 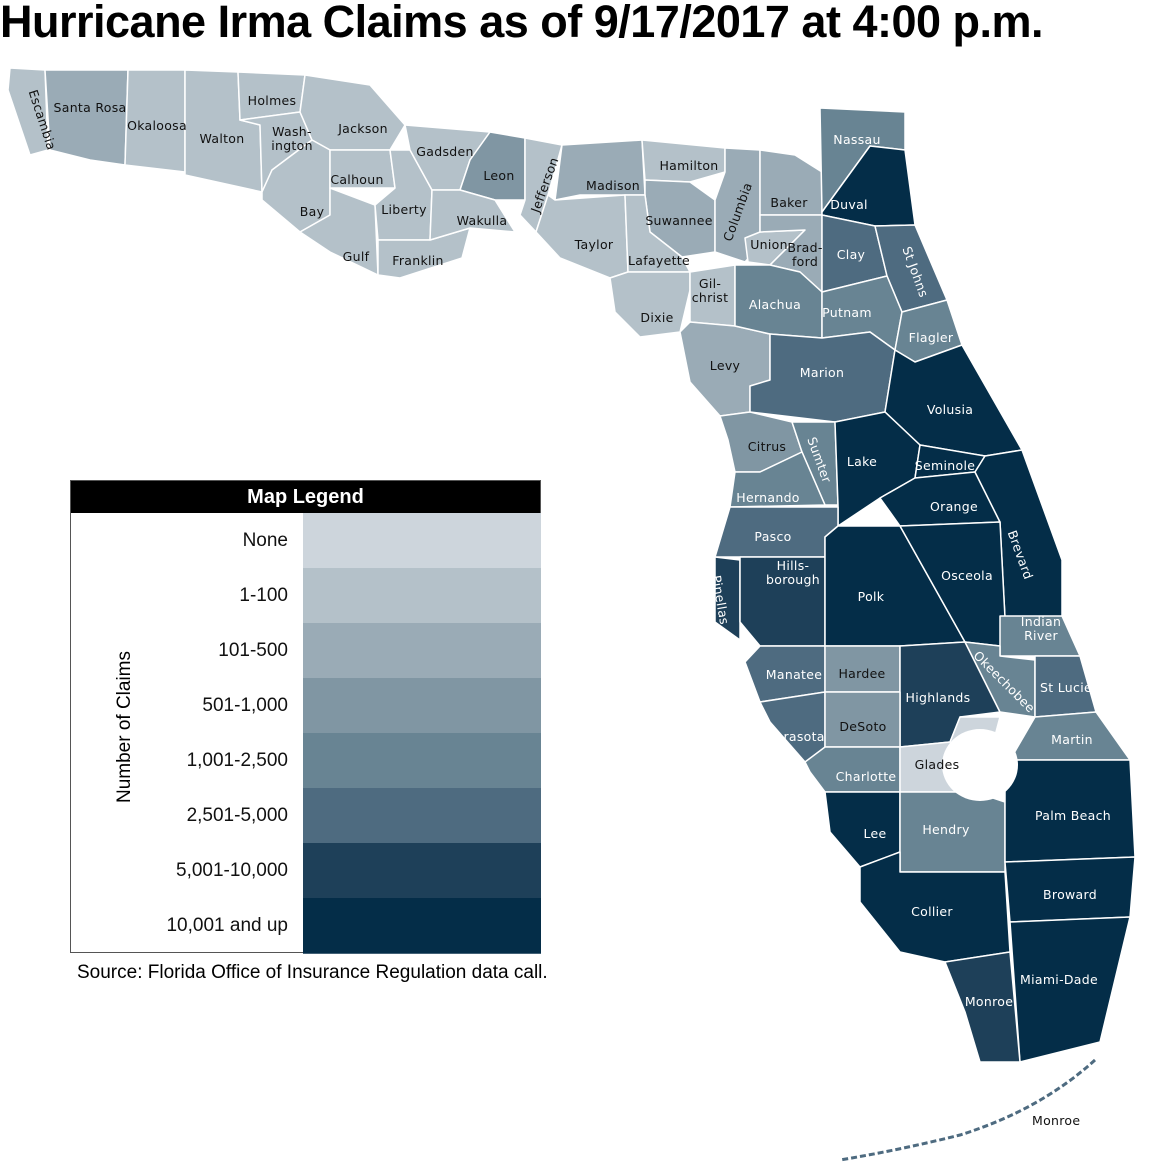 I want to click on county-miami-dade, so click(x=1070, y=989).